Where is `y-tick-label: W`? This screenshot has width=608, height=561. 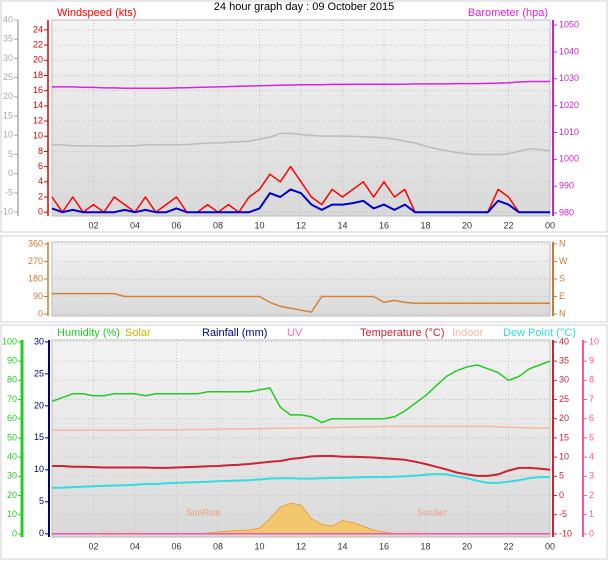 y-tick-label: W is located at coordinates (563, 261).